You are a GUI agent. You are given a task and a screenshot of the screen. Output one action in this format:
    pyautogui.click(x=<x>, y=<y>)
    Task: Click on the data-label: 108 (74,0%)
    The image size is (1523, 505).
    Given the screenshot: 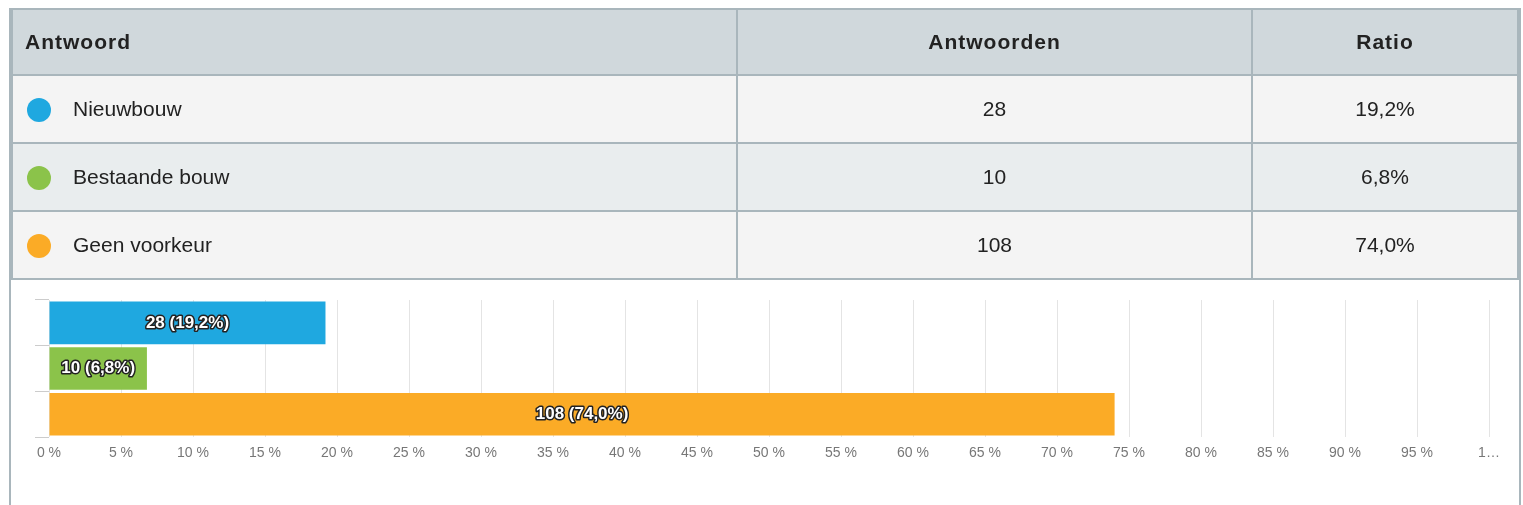 What is the action you would take?
    pyautogui.click(x=582, y=414)
    